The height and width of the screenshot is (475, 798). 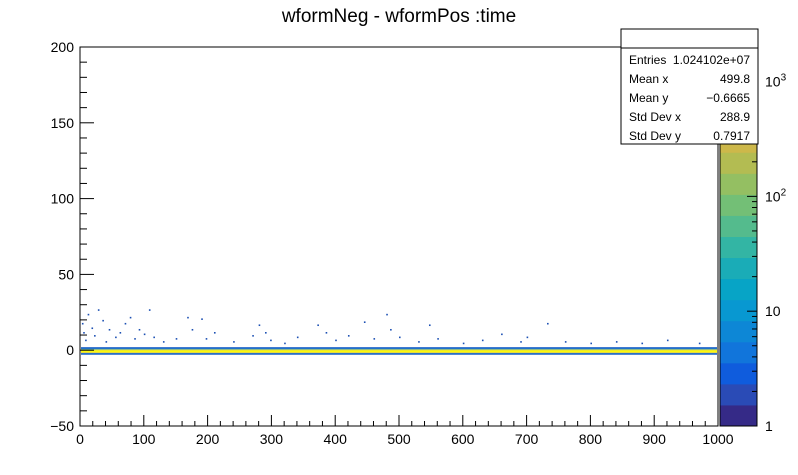 I want to click on x-tick-label: 800, so click(x=591, y=439).